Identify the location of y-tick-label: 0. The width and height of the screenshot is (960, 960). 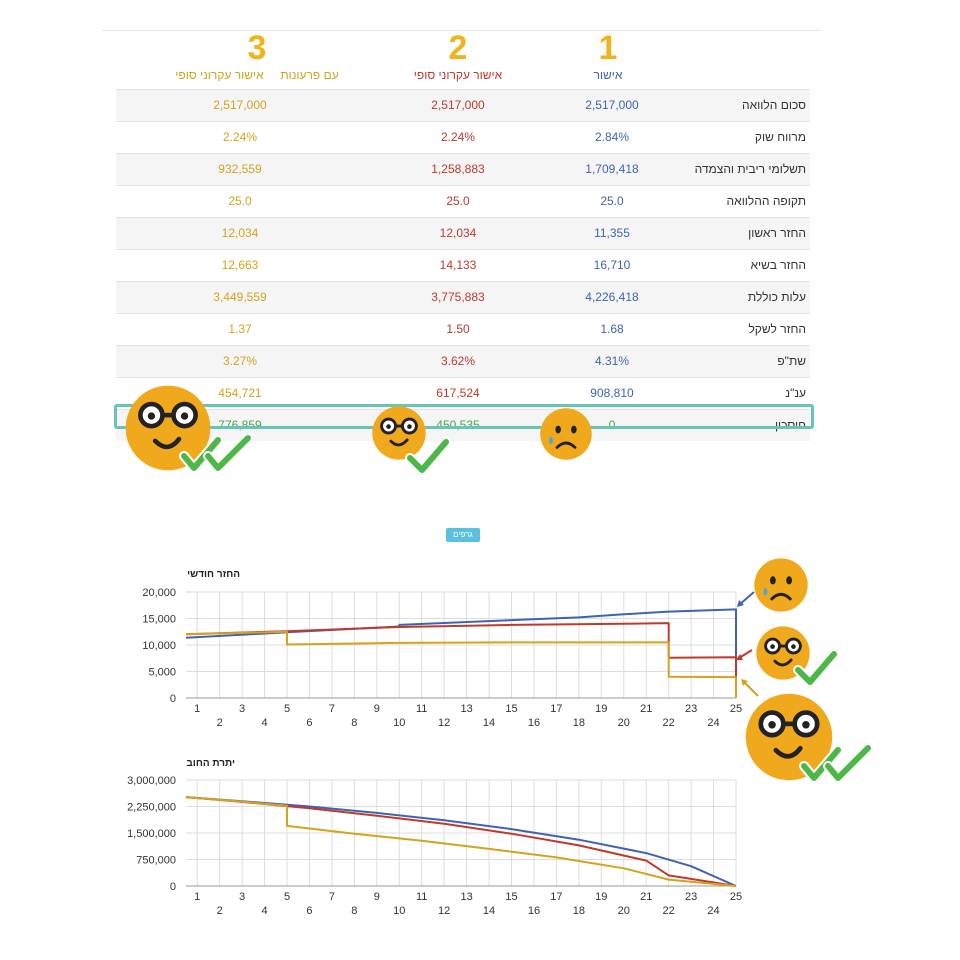
(173, 699).